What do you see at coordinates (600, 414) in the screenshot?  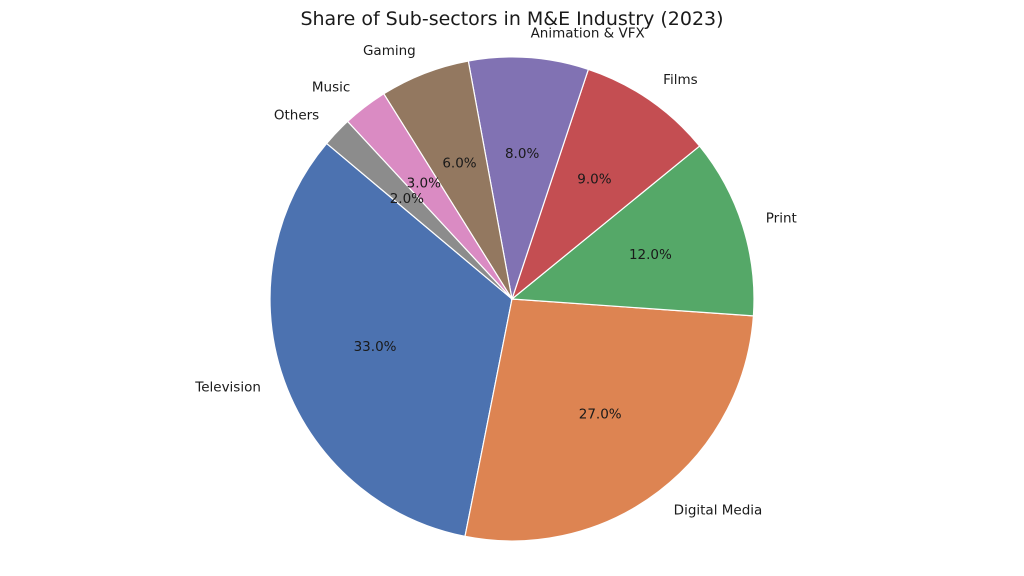 I see `slice-percent-digital-media: 27.0%` at bounding box center [600, 414].